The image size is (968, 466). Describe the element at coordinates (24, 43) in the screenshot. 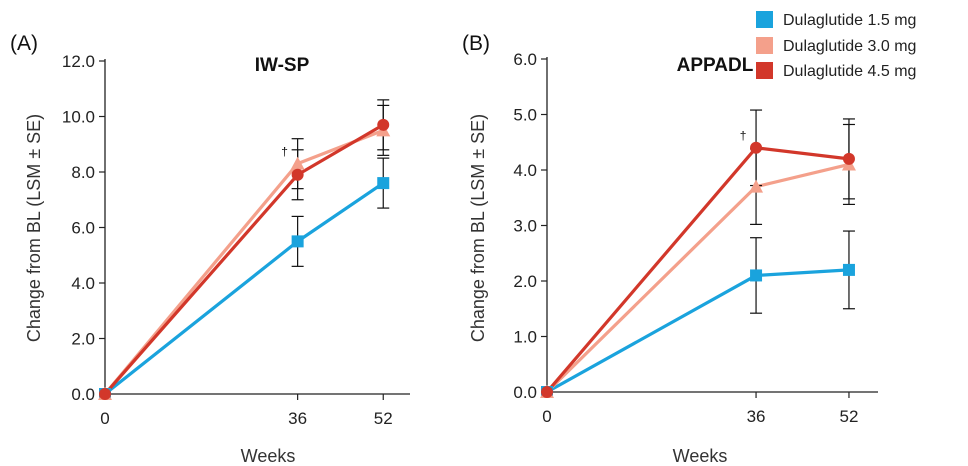

I see `panel-a-label: (A)` at that location.